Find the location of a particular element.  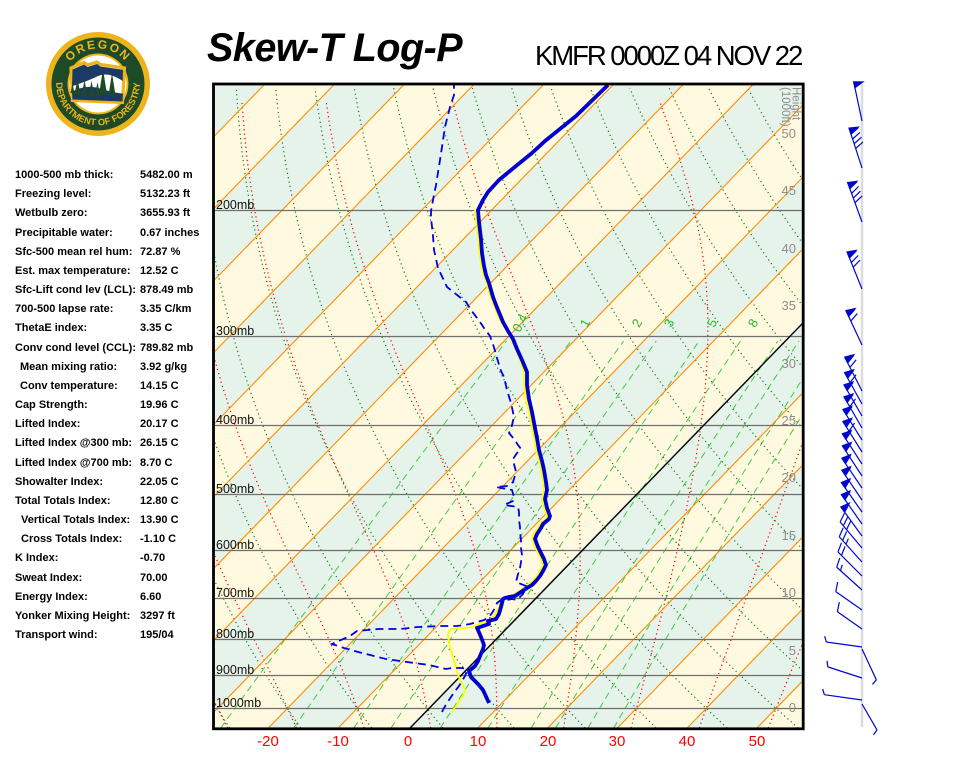

svg-text: 400mb is located at coordinates (235, 420).